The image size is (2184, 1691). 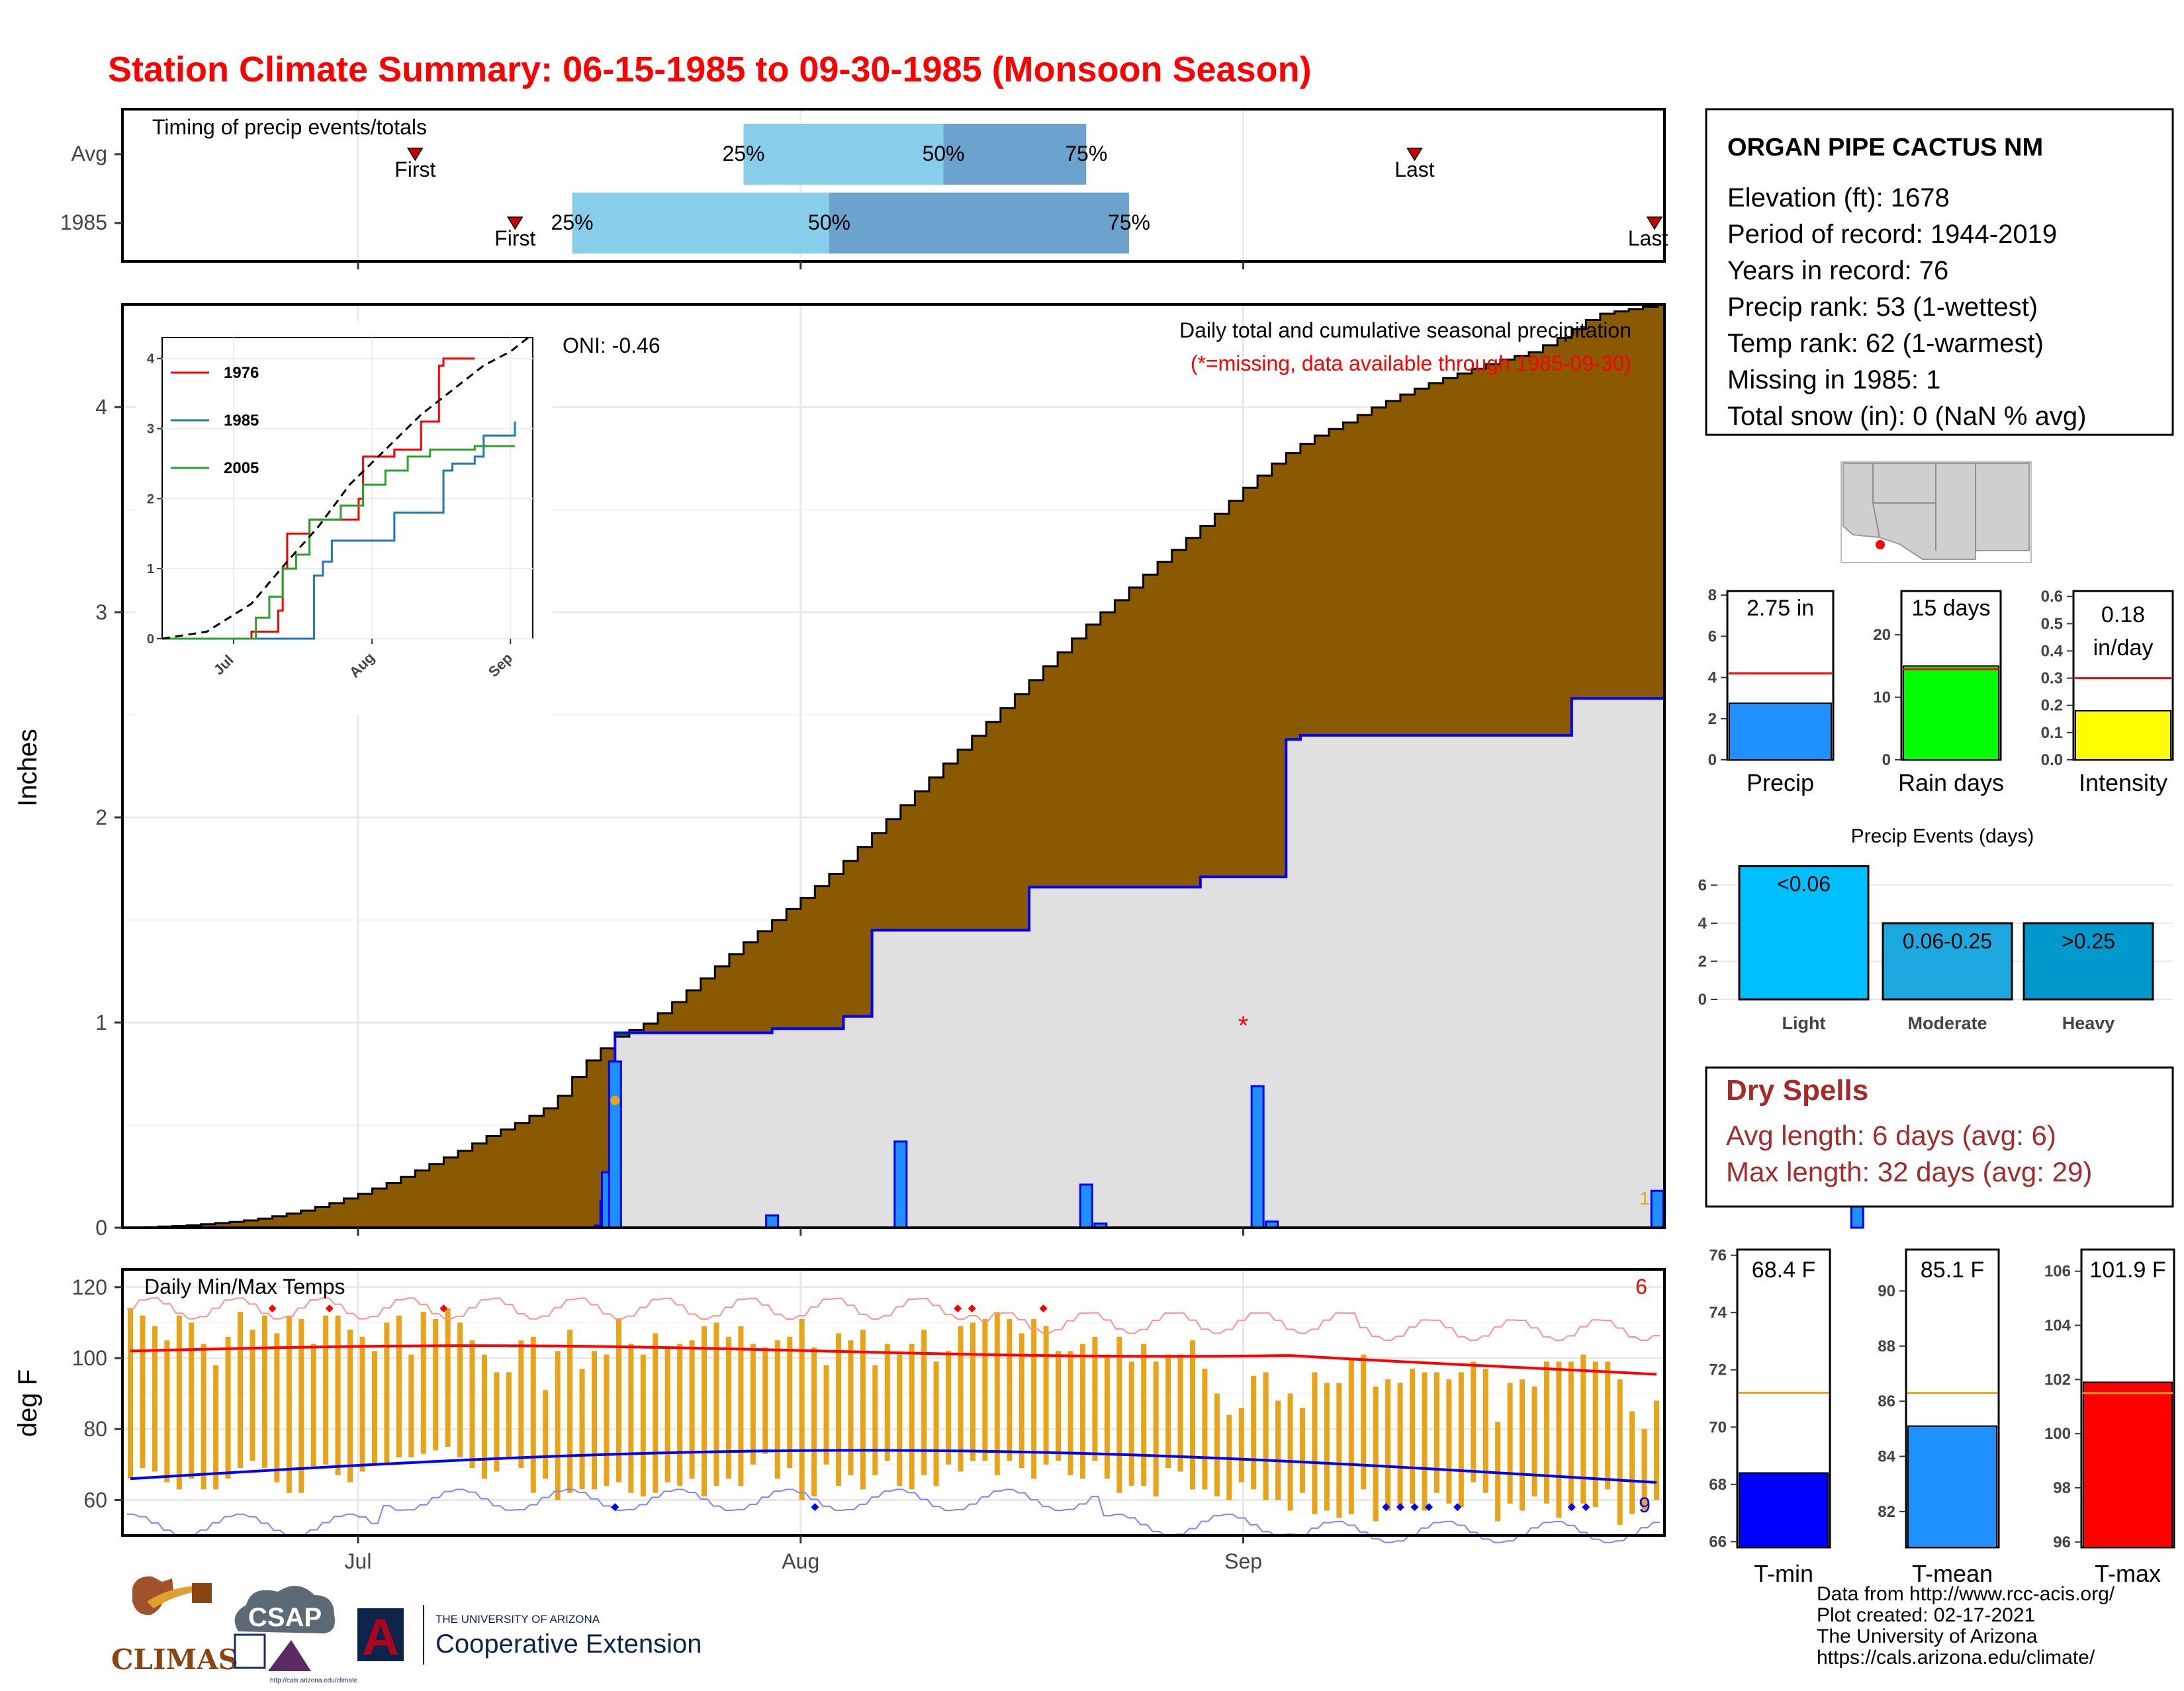 I want to click on temp-panel: 60 80 100 120 deg F Daily Min/Max Temps 6 9, so click(x=839, y=1405).